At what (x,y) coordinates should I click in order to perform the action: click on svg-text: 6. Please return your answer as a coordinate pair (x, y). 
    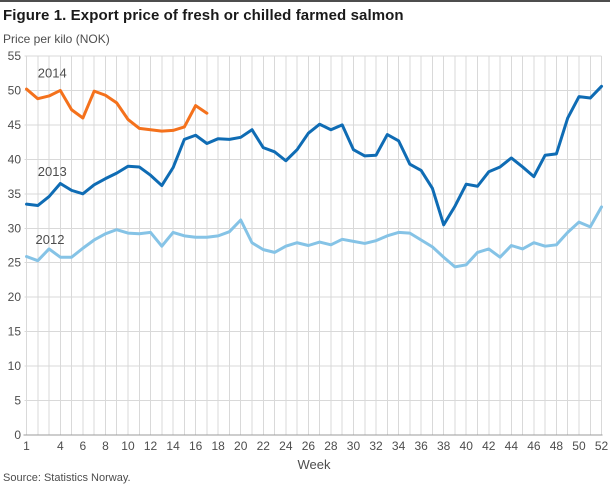
    Looking at the image, I should click on (83, 446).